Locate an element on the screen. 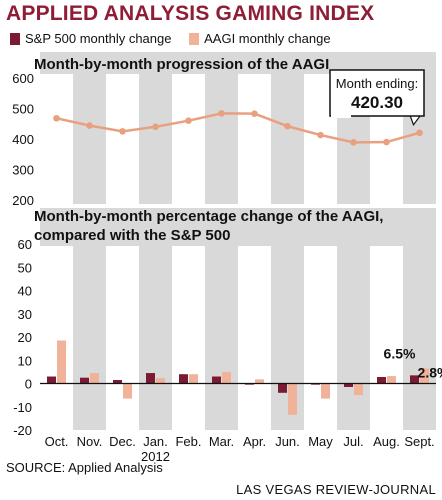 The width and height of the screenshot is (442, 500). callout-gap is located at coordinates (341, 115).